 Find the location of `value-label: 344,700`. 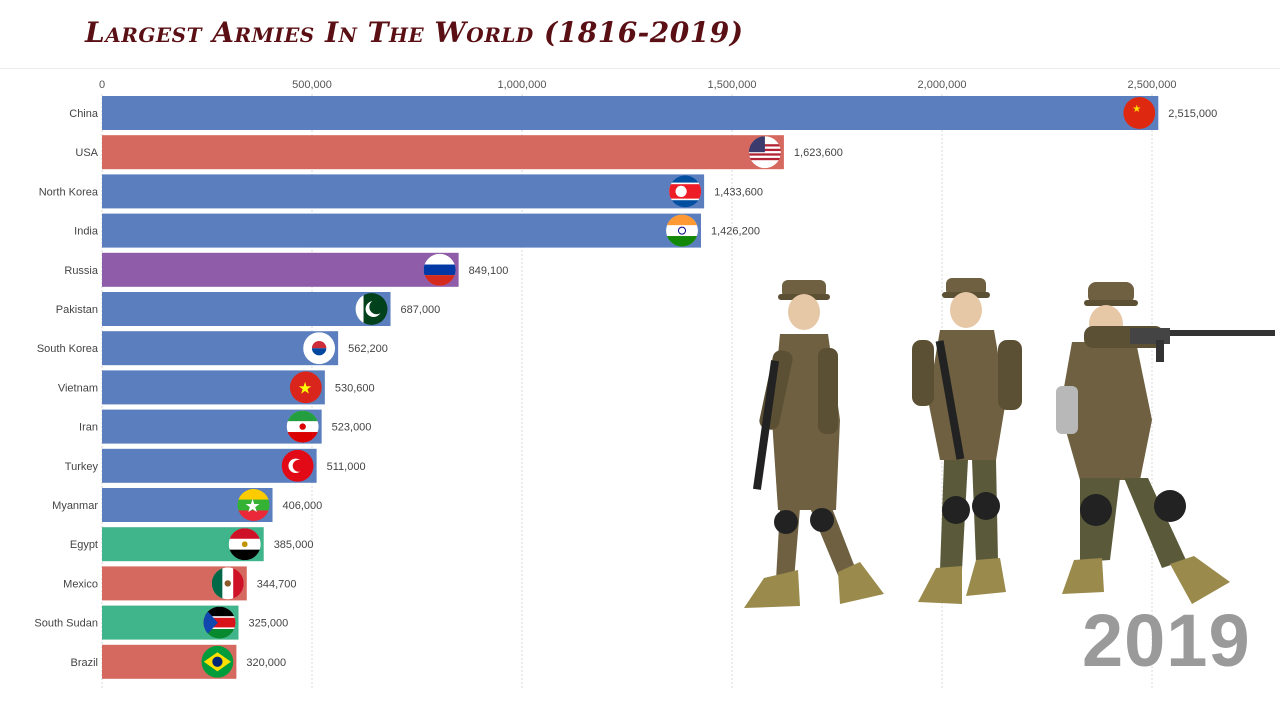

value-label: 344,700 is located at coordinates (277, 584).